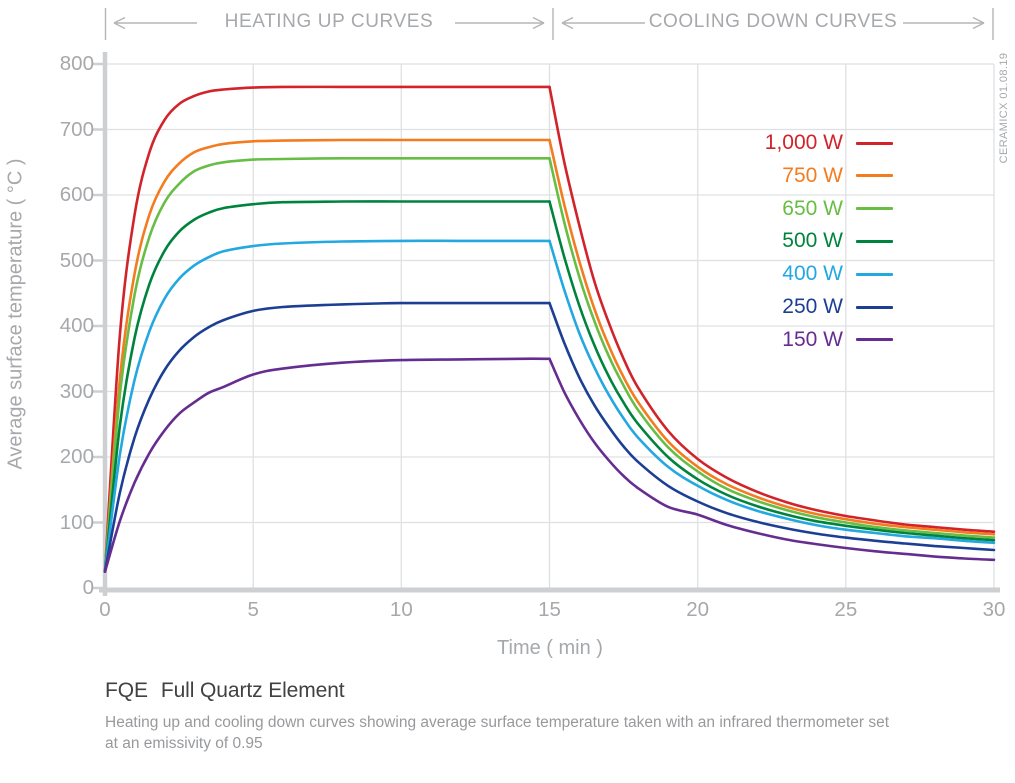 This screenshot has height=783, width=1015. Describe the element at coordinates (698, 609) in the screenshot. I see `x-tick-label: 20` at that location.